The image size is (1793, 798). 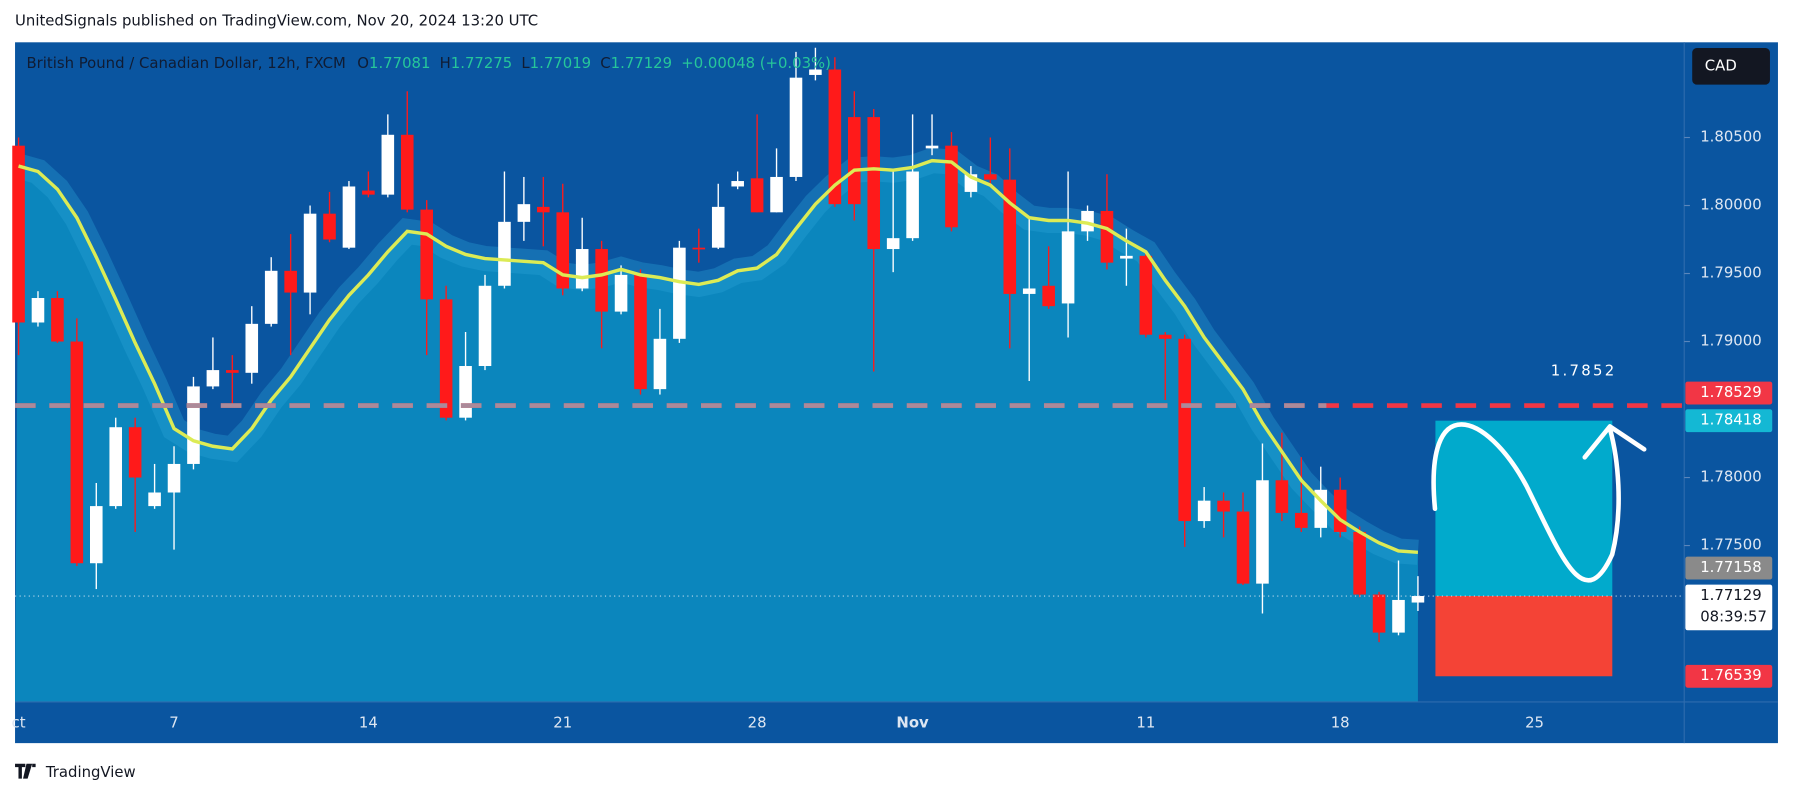 I want to click on currency-box, so click(x=1731, y=66).